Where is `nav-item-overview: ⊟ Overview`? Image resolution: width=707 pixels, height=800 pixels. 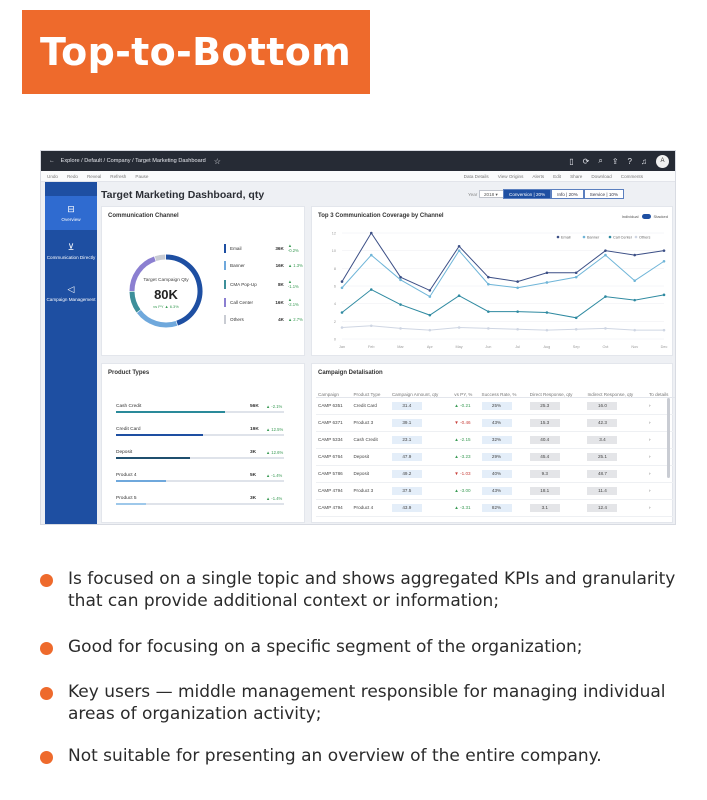
nav-item-overview: ⊟ Overview is located at coordinates (71, 213).